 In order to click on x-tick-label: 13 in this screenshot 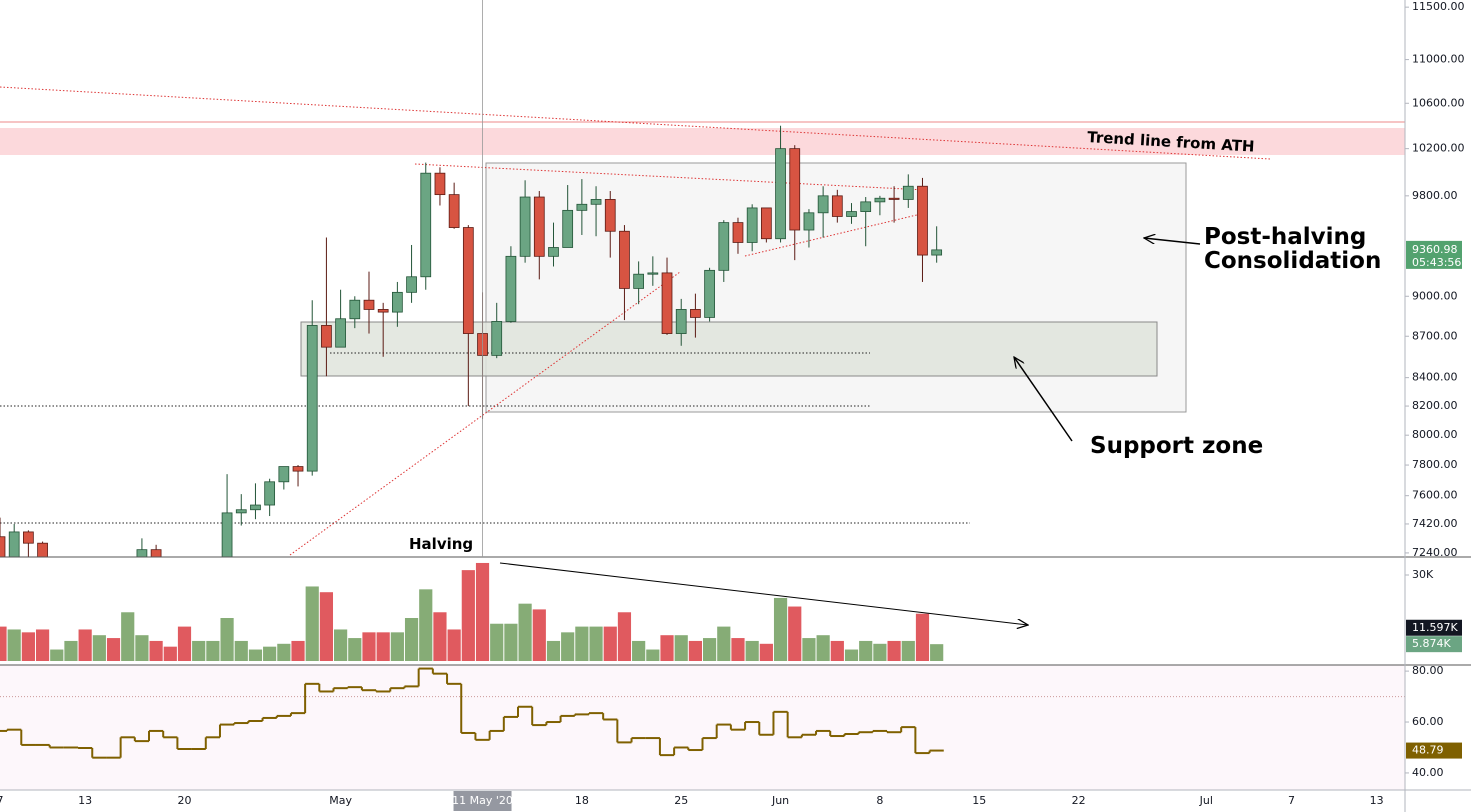, I will do `click(85, 800)`.